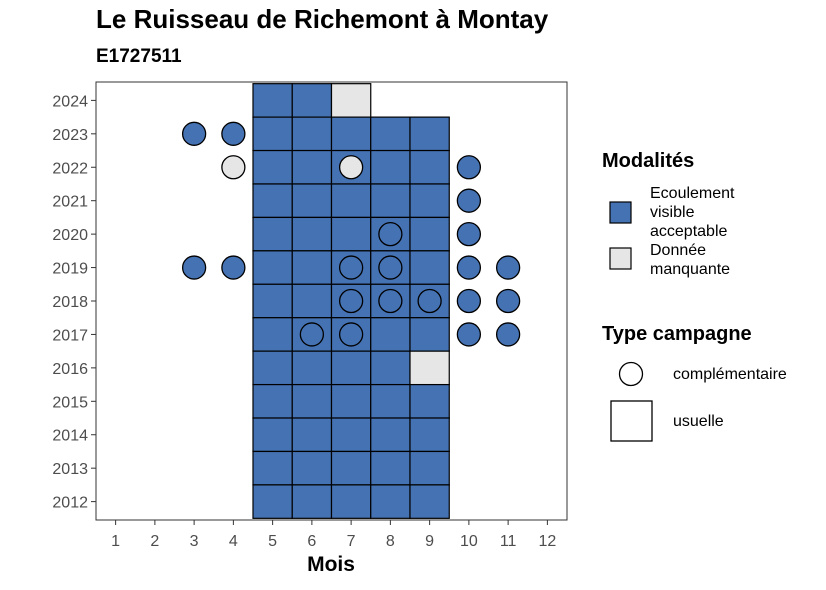 The height and width of the screenshot is (590, 826). I want to click on y-tick-label: 2018, so click(70, 302).